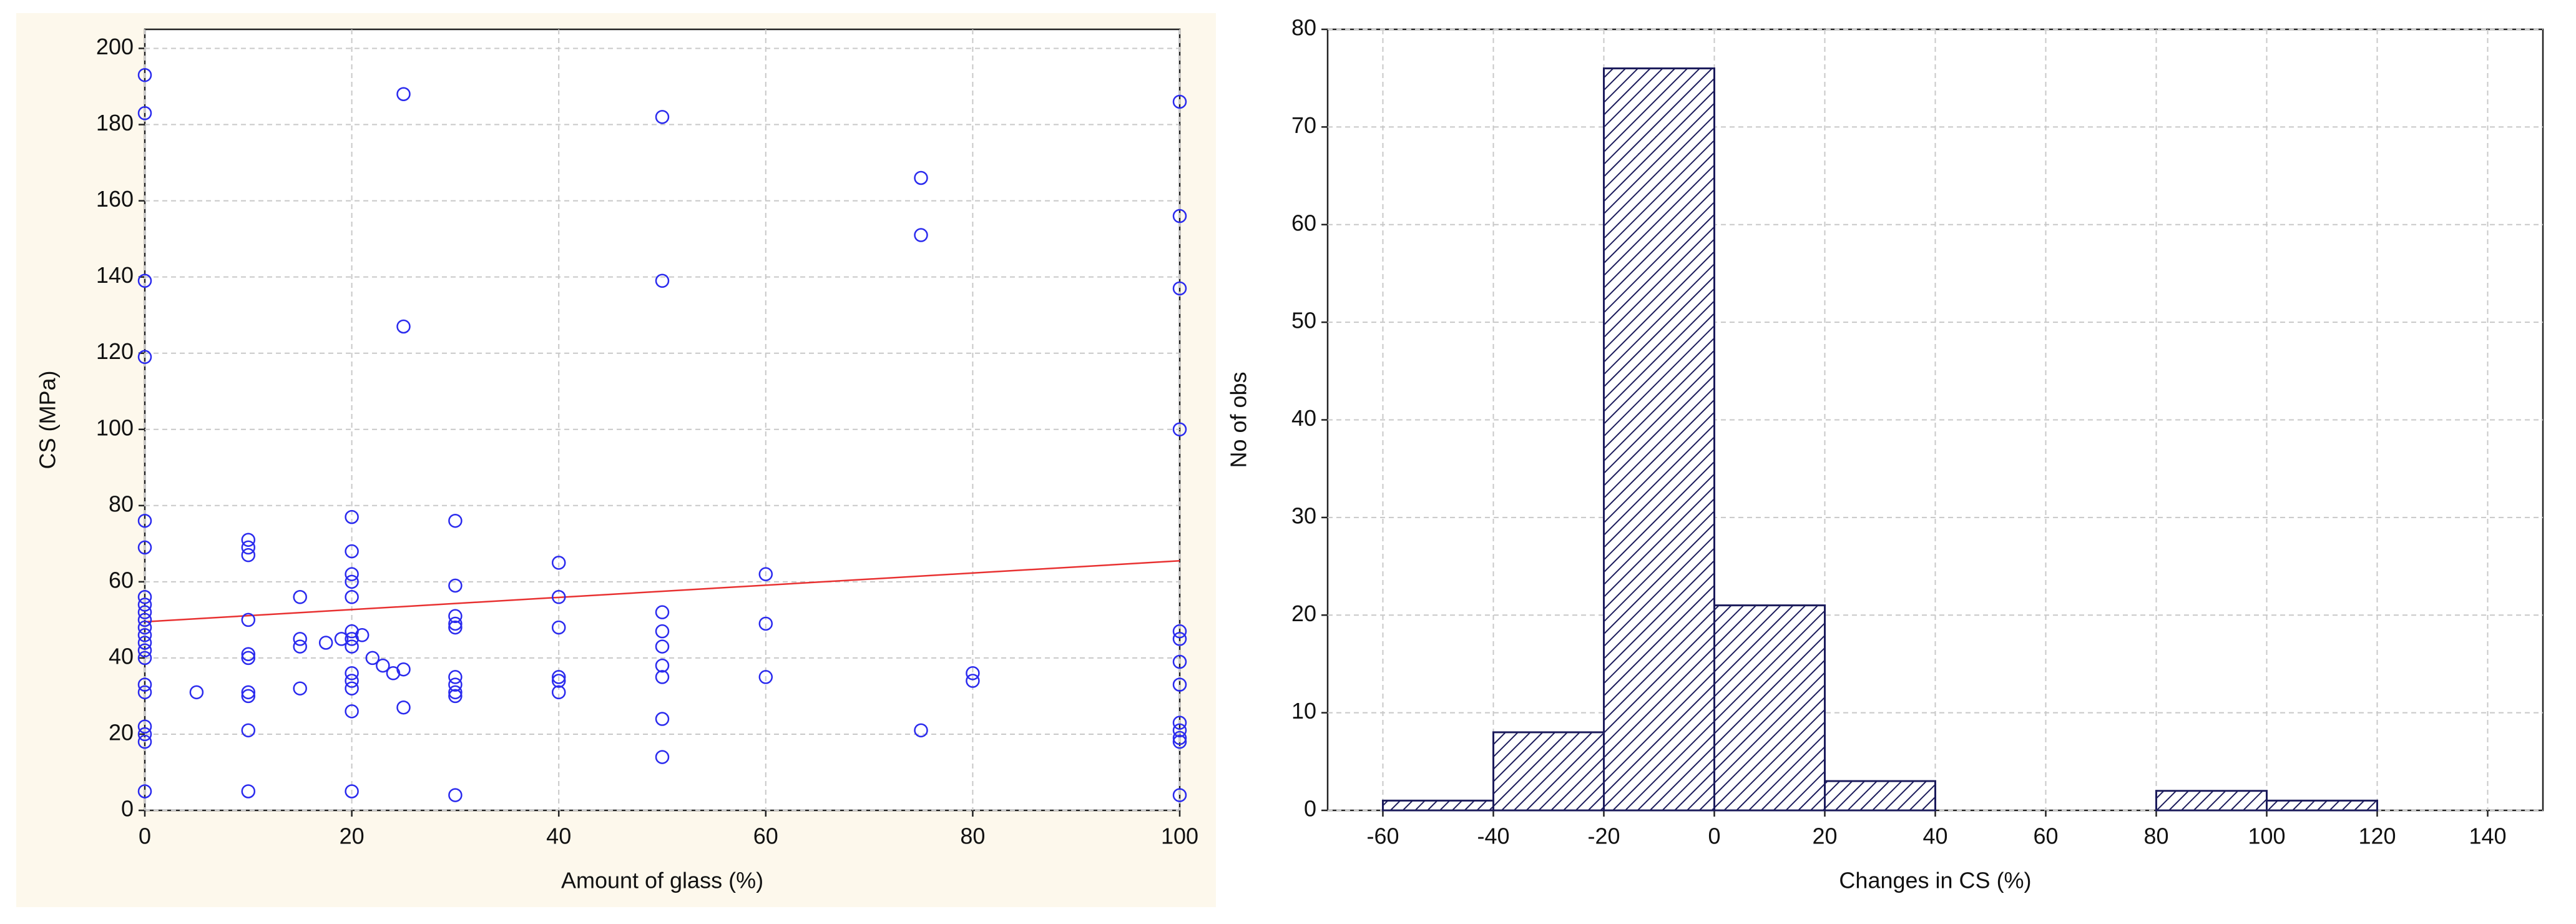 This screenshot has height=924, width=2576. I want to click on y-tick-label: 120, so click(115, 351).